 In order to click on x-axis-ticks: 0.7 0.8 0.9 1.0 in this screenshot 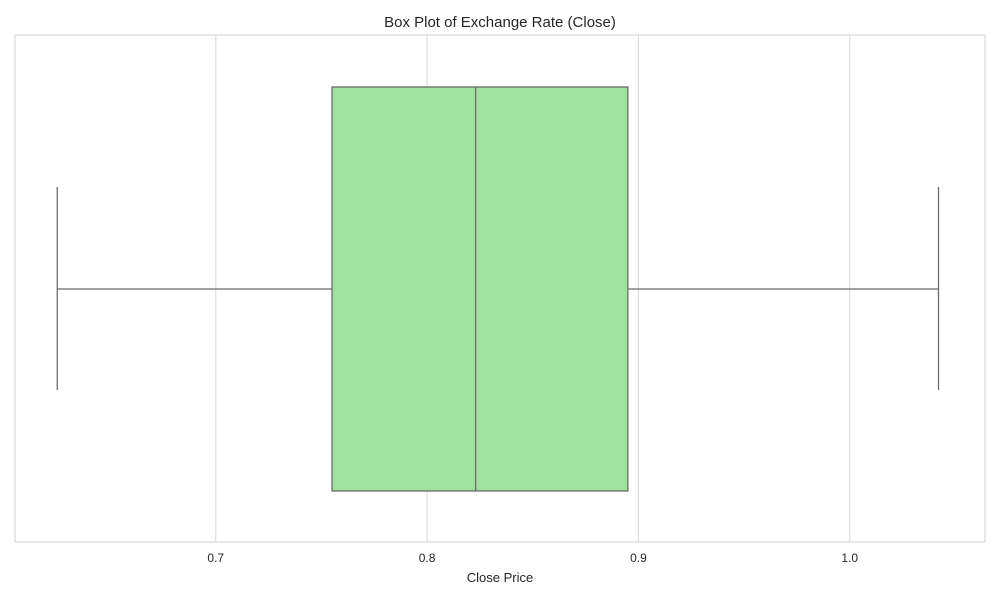, I will do `click(532, 558)`.